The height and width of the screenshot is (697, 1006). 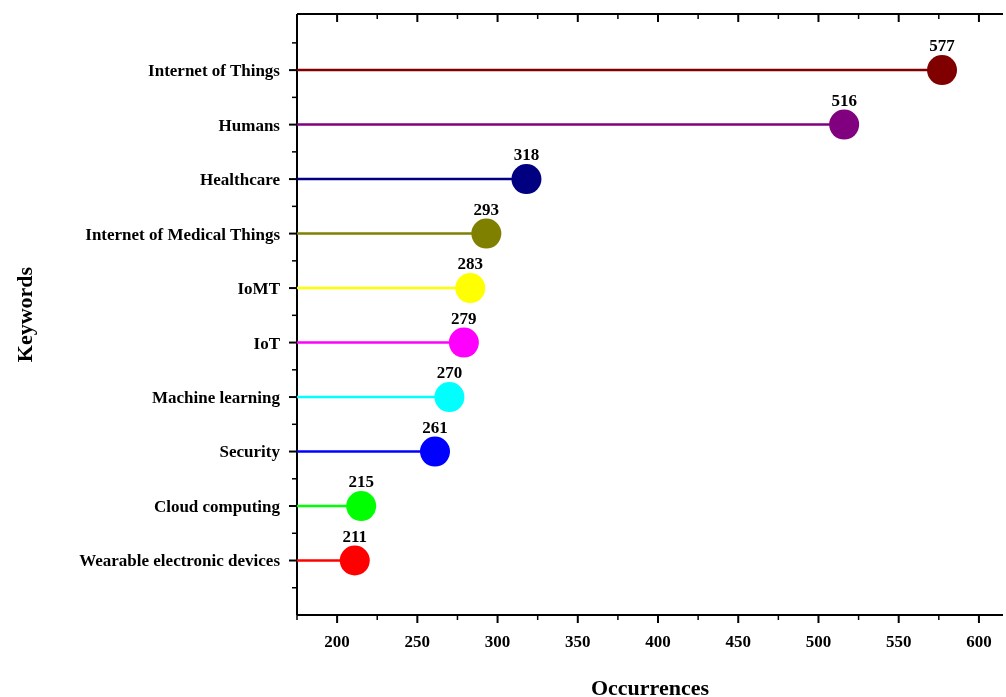 What do you see at coordinates (658, 641) in the screenshot?
I see `x-tick-label: 400` at bounding box center [658, 641].